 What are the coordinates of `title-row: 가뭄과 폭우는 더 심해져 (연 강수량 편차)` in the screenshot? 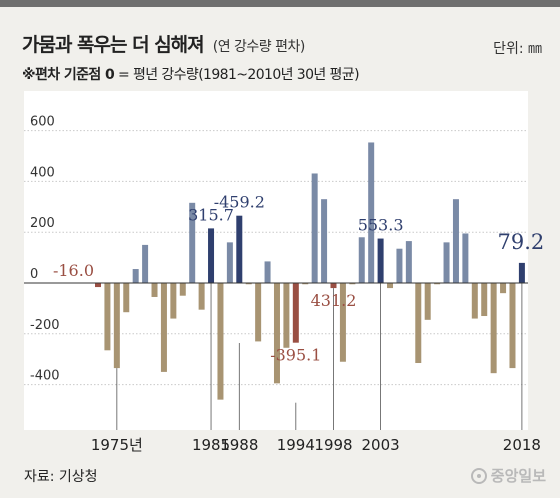 It's located at (163, 43).